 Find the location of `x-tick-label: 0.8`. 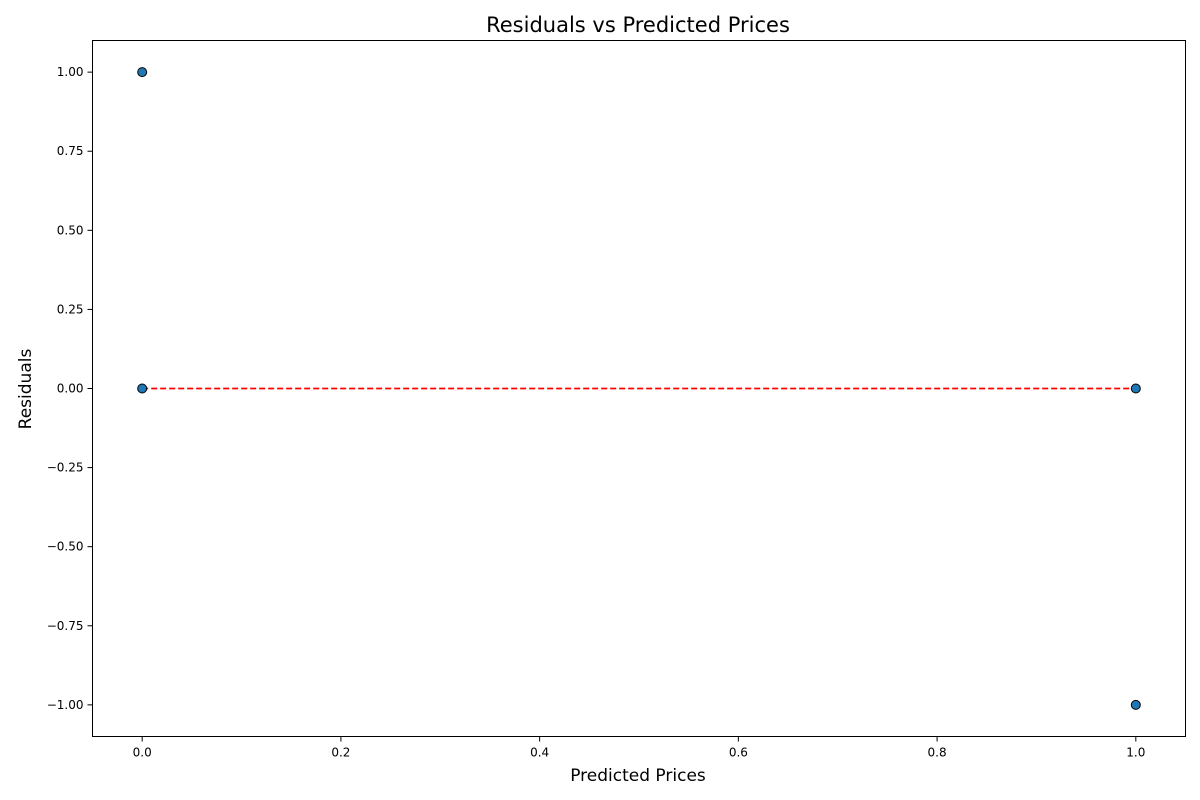

x-tick-label: 0.8 is located at coordinates (937, 753).